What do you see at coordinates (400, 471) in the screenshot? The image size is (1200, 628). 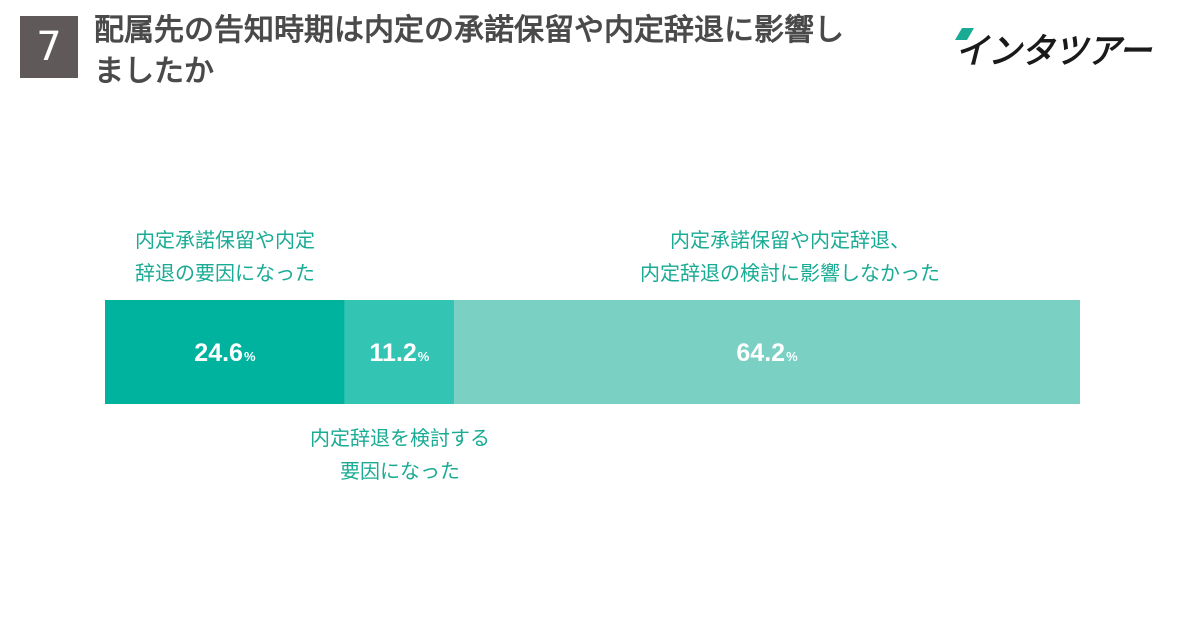 I see `label-segment-2-line-2: 要因になった` at bounding box center [400, 471].